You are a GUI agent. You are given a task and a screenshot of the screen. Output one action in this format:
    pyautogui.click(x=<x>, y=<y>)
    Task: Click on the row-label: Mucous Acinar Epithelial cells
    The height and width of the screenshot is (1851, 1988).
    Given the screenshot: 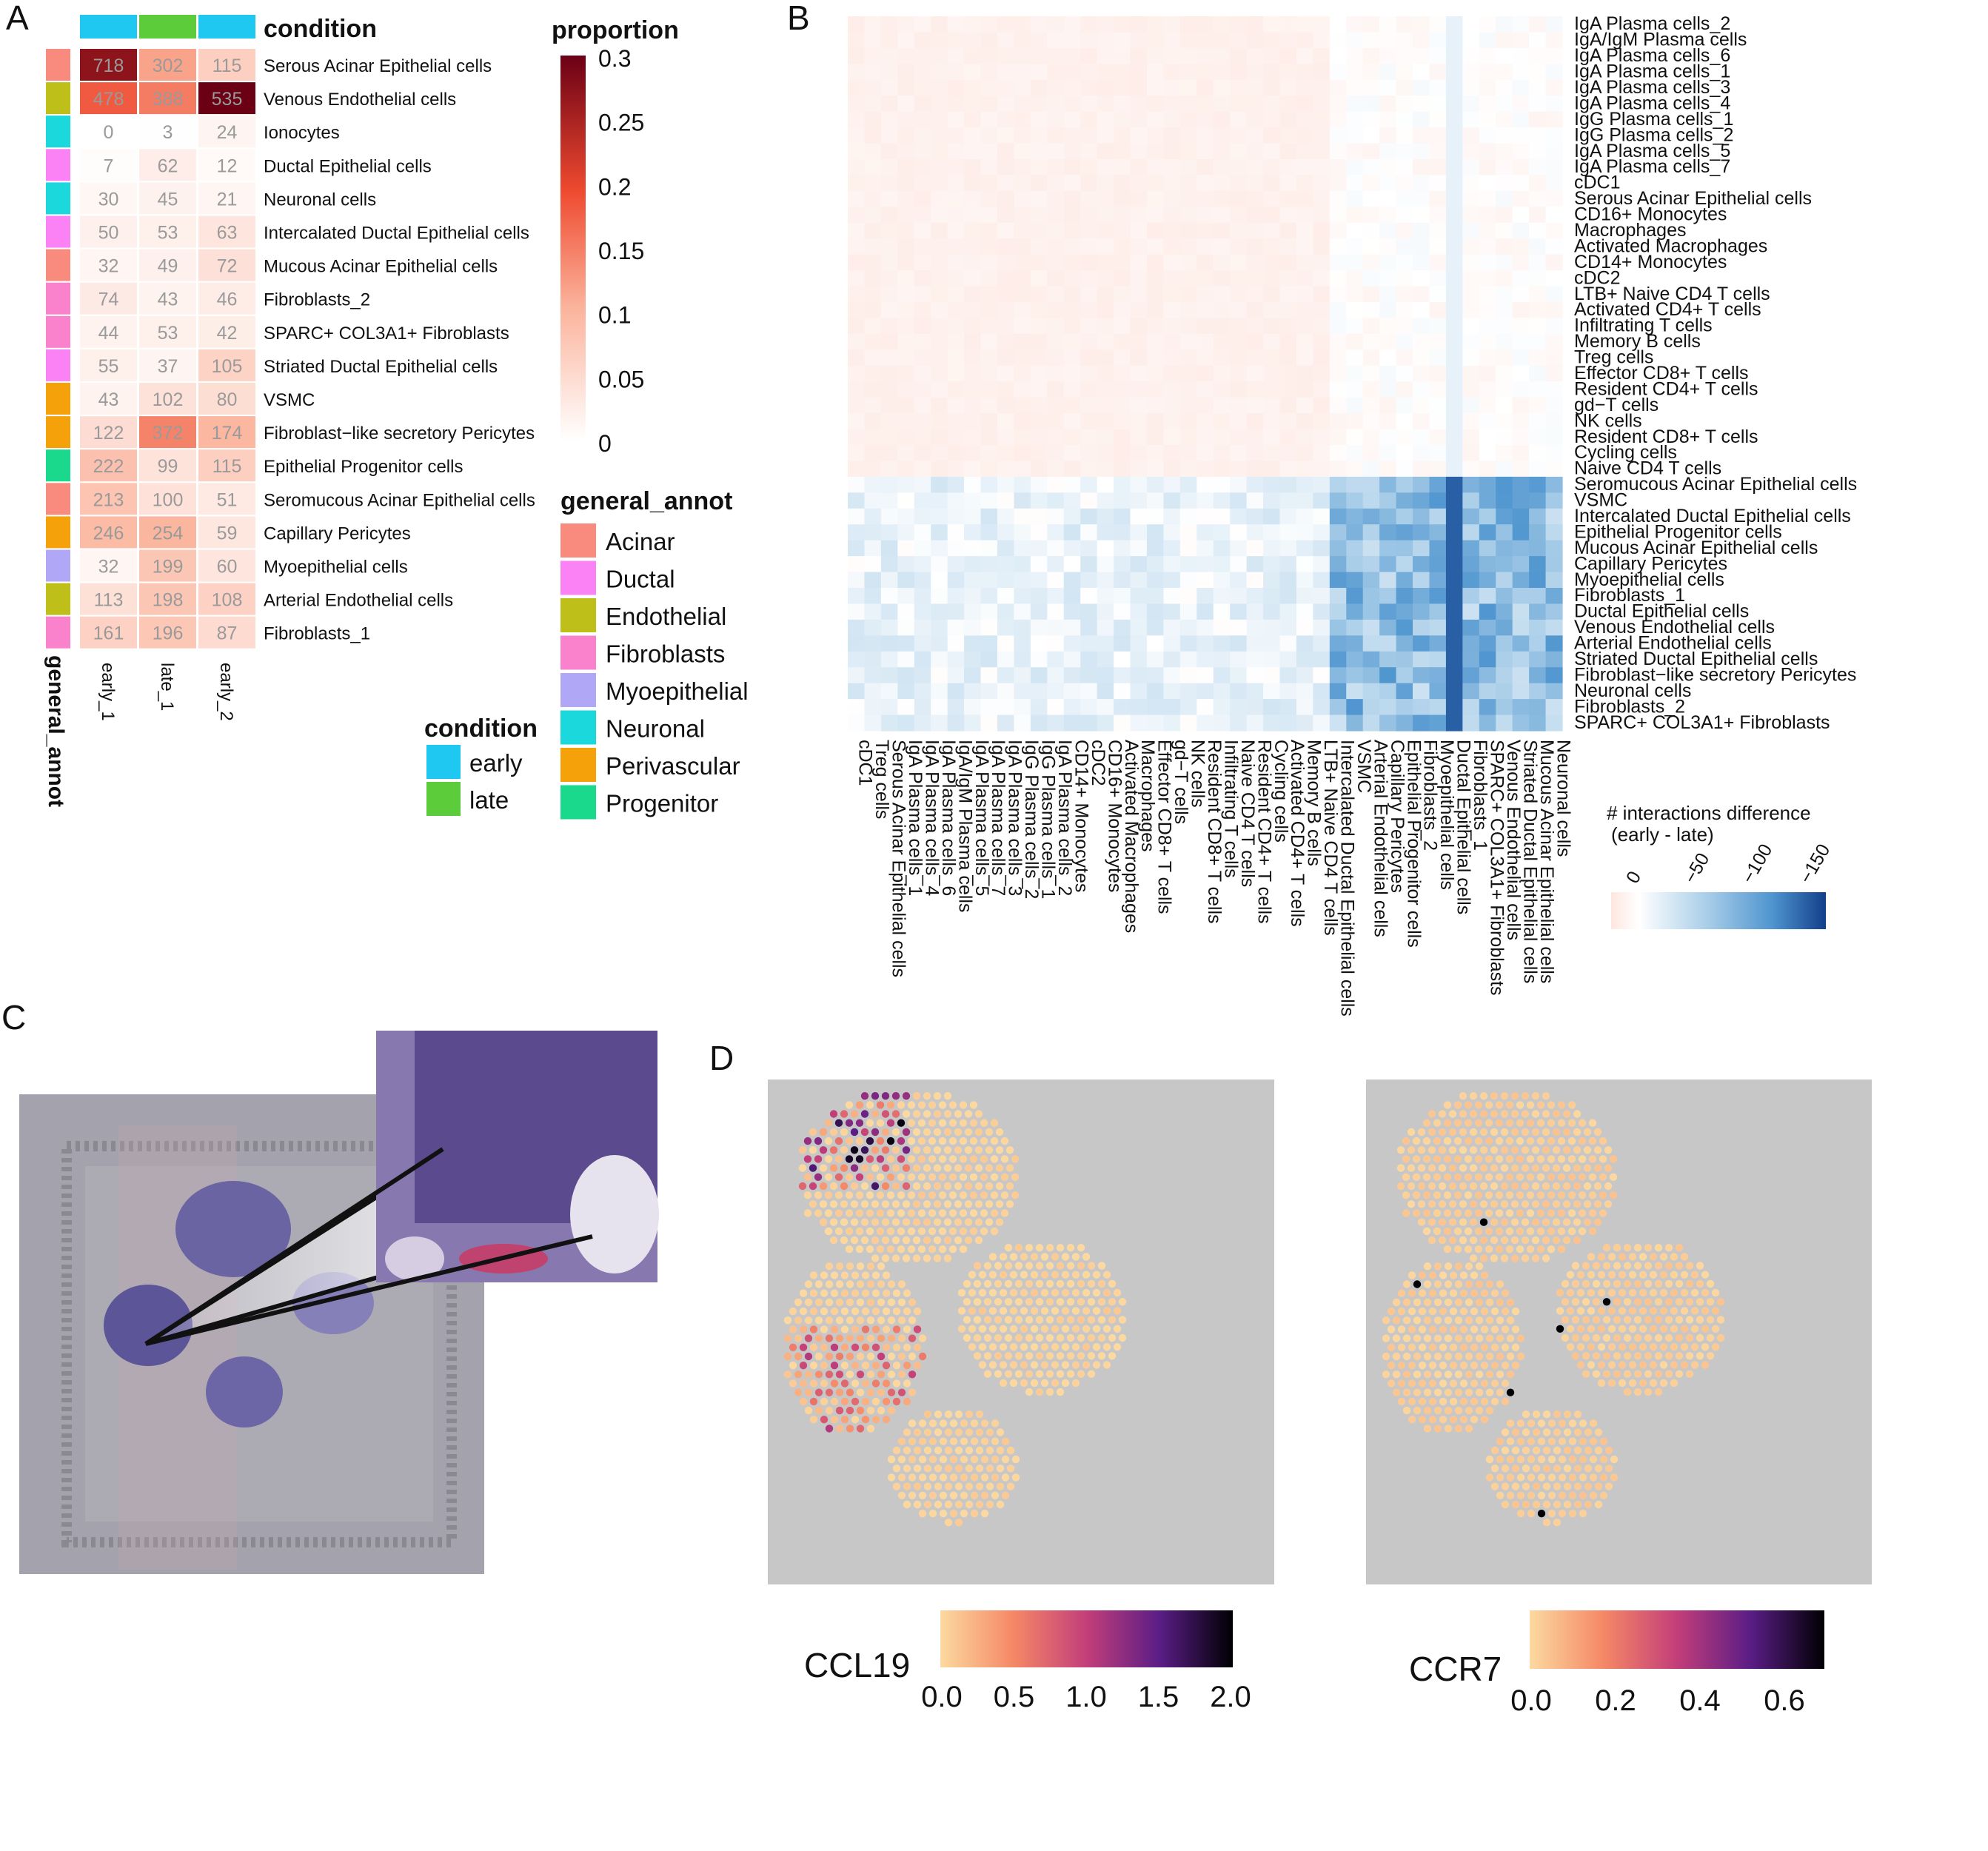 What is the action you would take?
    pyautogui.click(x=381, y=267)
    